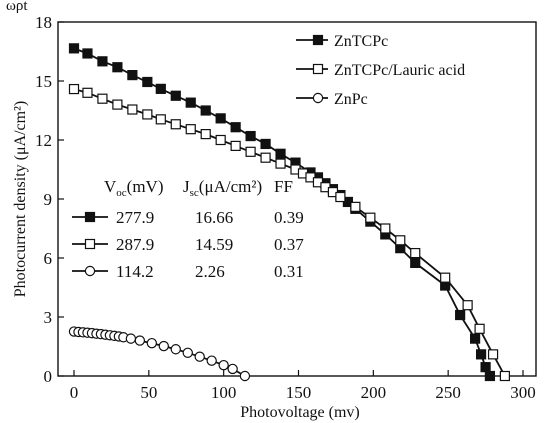  Describe the element at coordinates (300, 412) in the screenshot. I see `x-axis-title: Photovoltage (mv)` at that location.